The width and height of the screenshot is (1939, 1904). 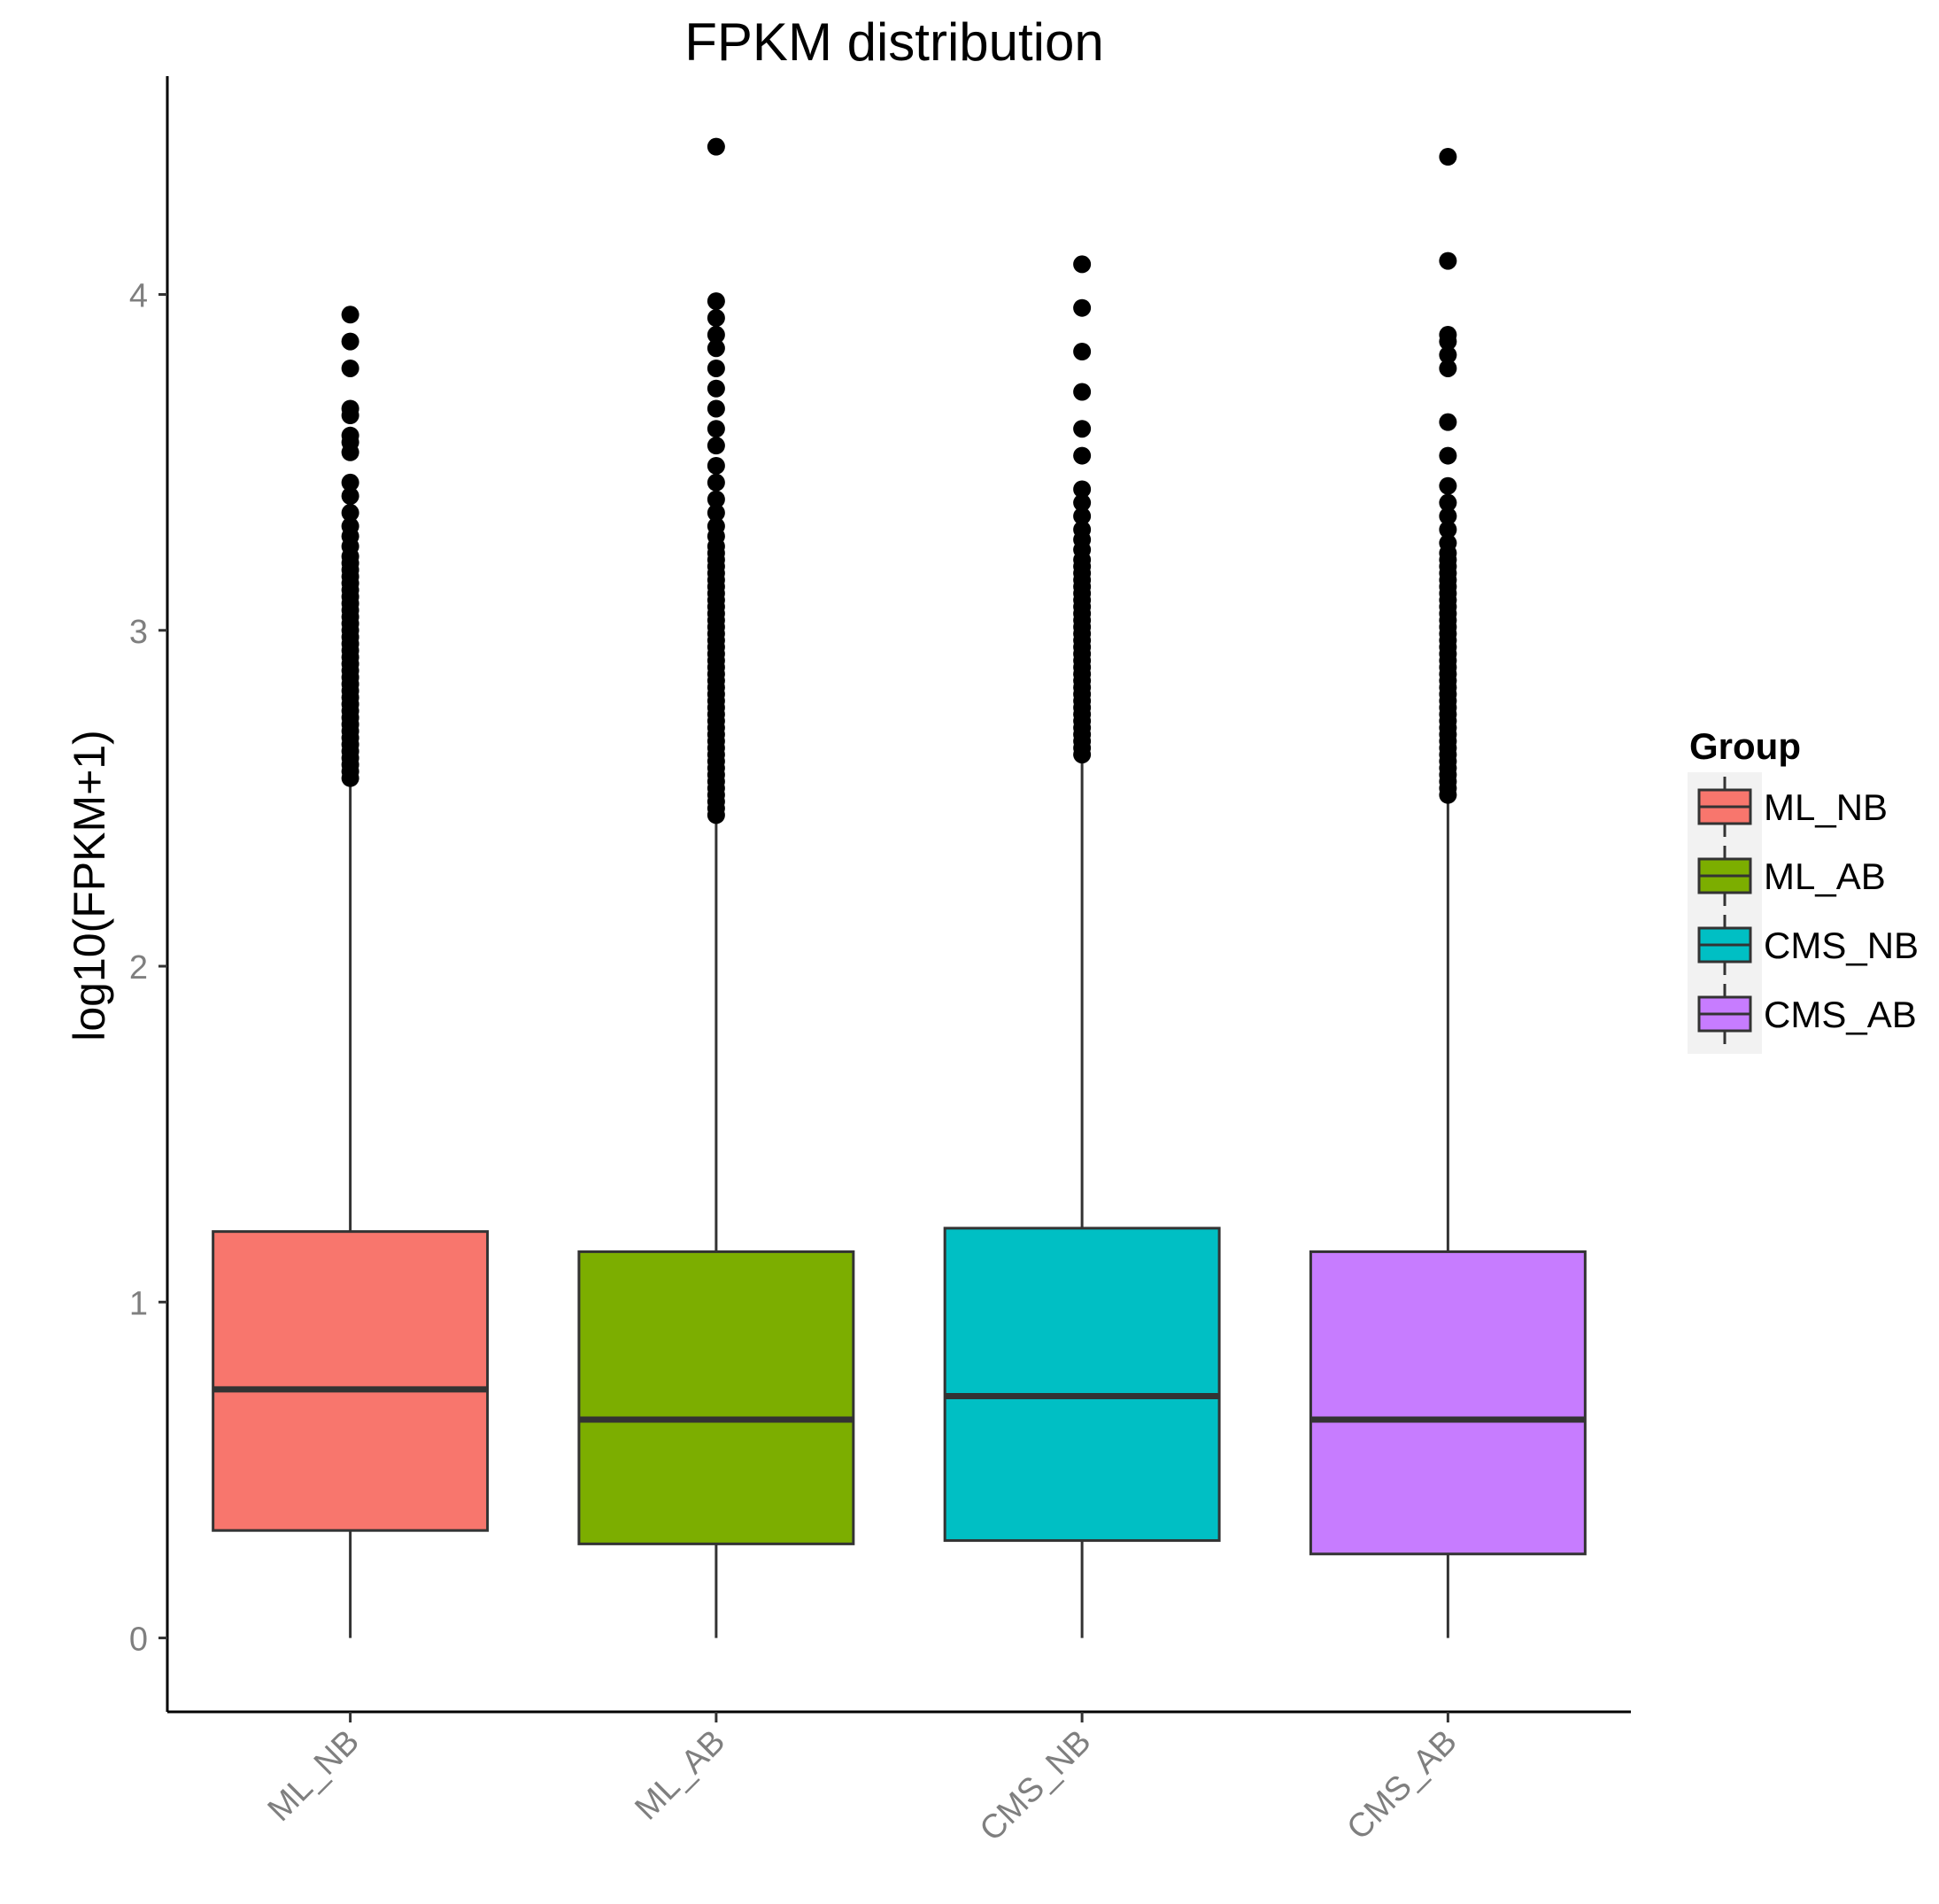 I want to click on legend-item-ML_AB: ML_AB, so click(x=1792, y=876).